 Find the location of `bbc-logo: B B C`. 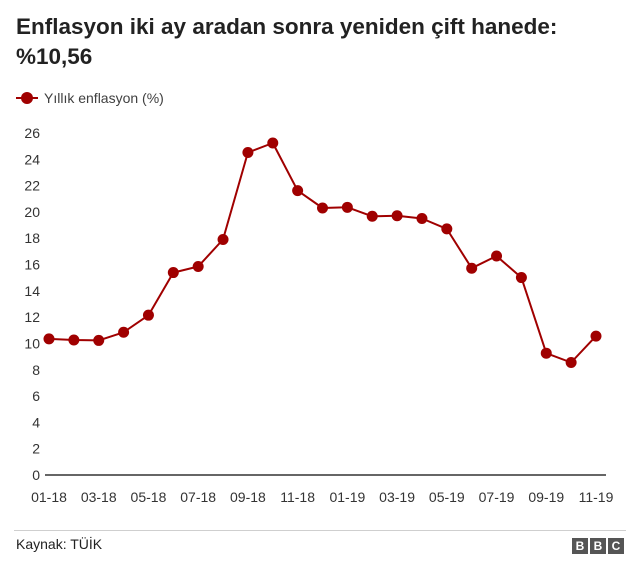

bbc-logo: B B C is located at coordinates (598, 546).